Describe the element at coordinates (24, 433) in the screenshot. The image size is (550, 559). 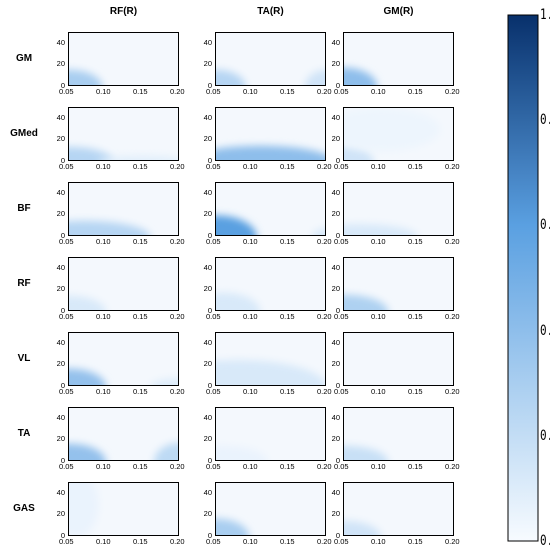
I see `row-label: TA` at that location.